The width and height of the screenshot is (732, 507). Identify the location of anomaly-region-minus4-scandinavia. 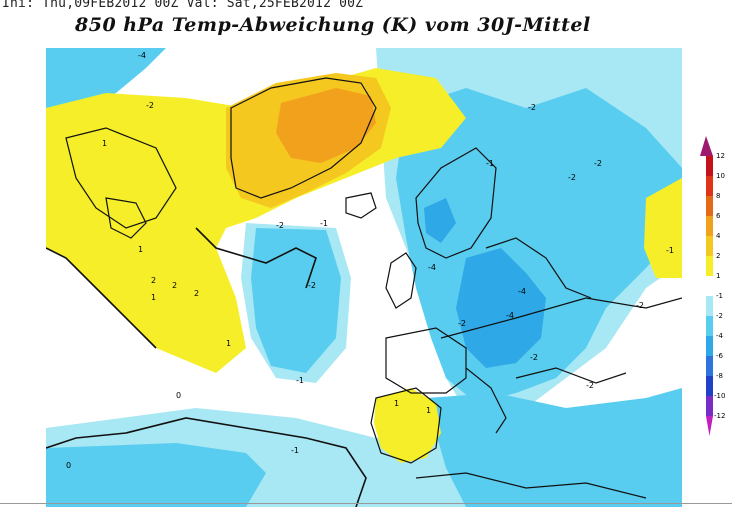
(440, 220).